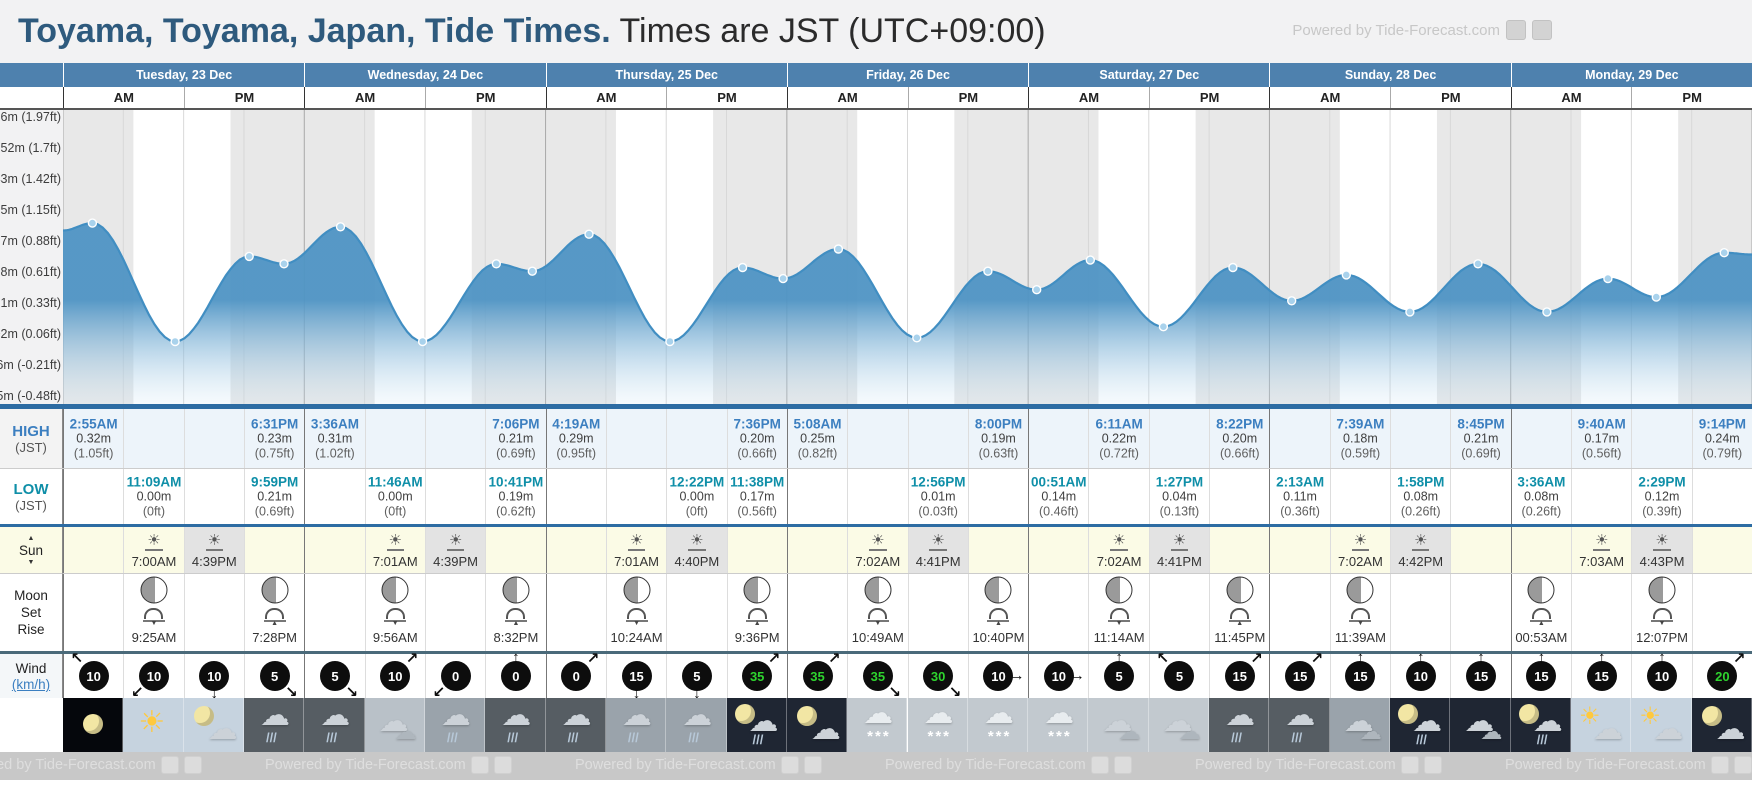 This screenshot has width=1752, height=787. Describe the element at coordinates (1601, 551) in the screenshot. I see `sunrise-item: ☀ 7:03AM` at that location.